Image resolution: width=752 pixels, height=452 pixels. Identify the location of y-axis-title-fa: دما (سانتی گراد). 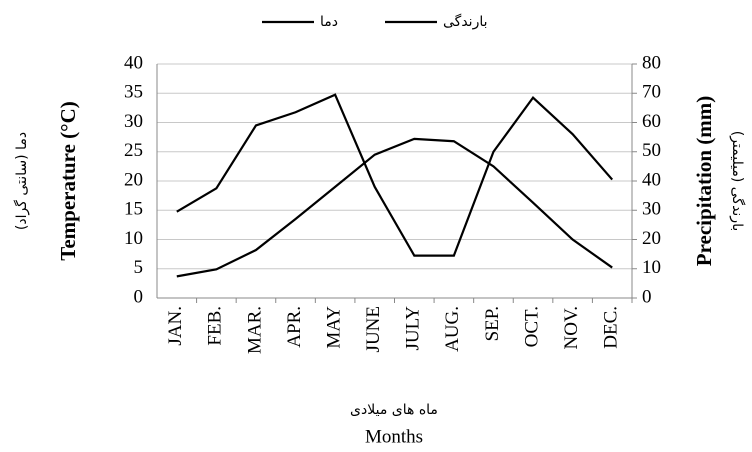
(21, 181).